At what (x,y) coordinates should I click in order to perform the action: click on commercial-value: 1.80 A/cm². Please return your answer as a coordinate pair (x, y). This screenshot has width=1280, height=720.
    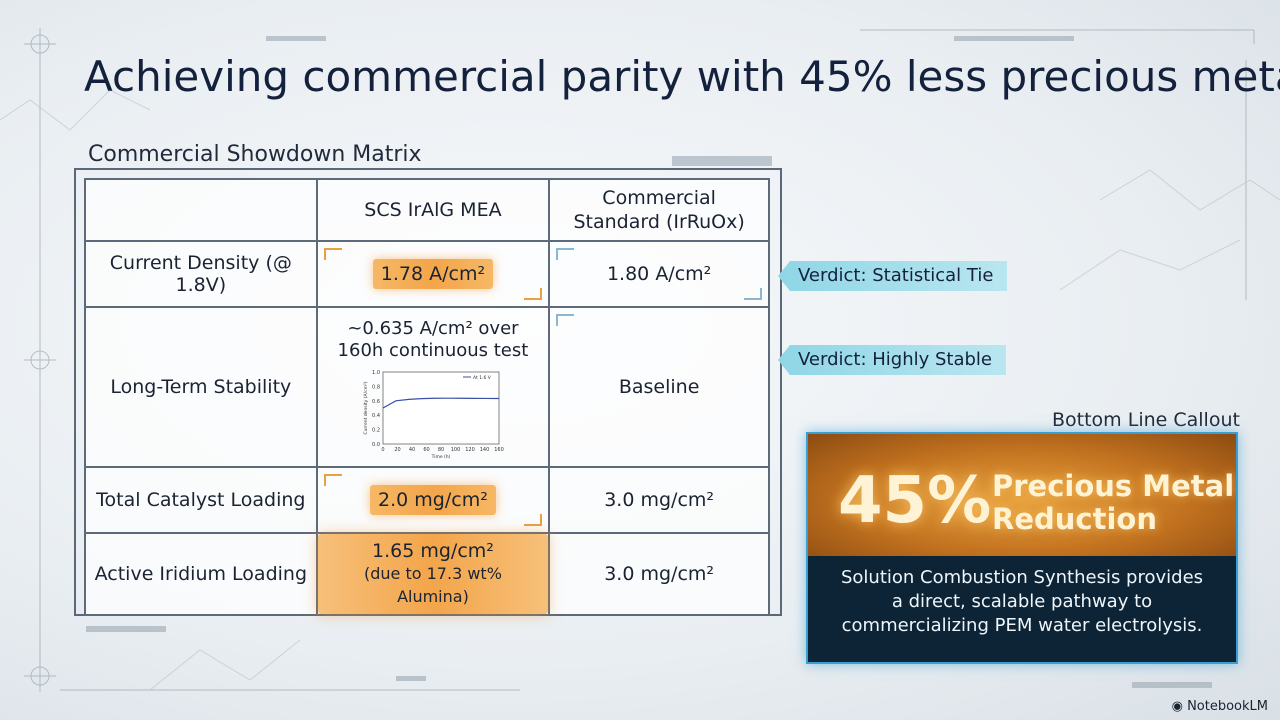
    Looking at the image, I should click on (659, 274).